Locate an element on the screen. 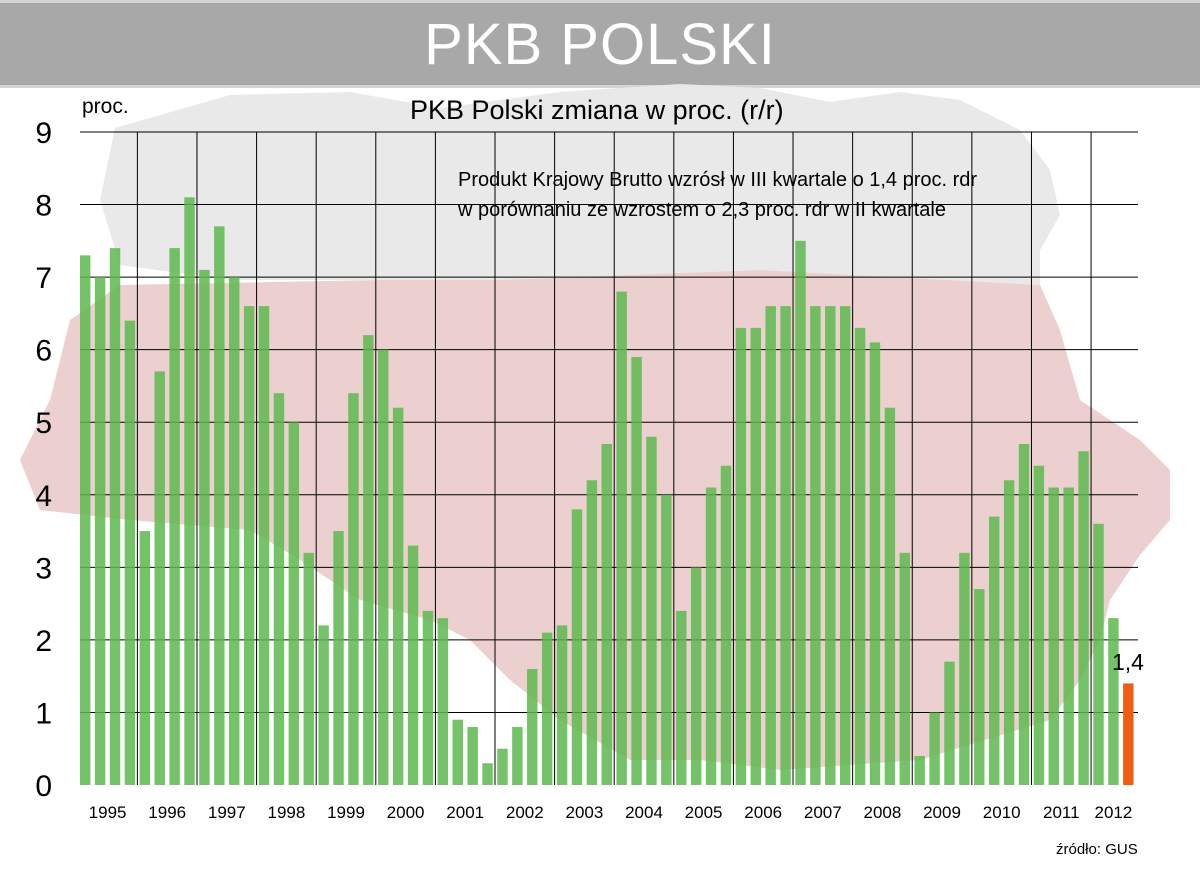 The height and width of the screenshot is (882, 1200). x-tick-label: 2006 is located at coordinates (763, 812).